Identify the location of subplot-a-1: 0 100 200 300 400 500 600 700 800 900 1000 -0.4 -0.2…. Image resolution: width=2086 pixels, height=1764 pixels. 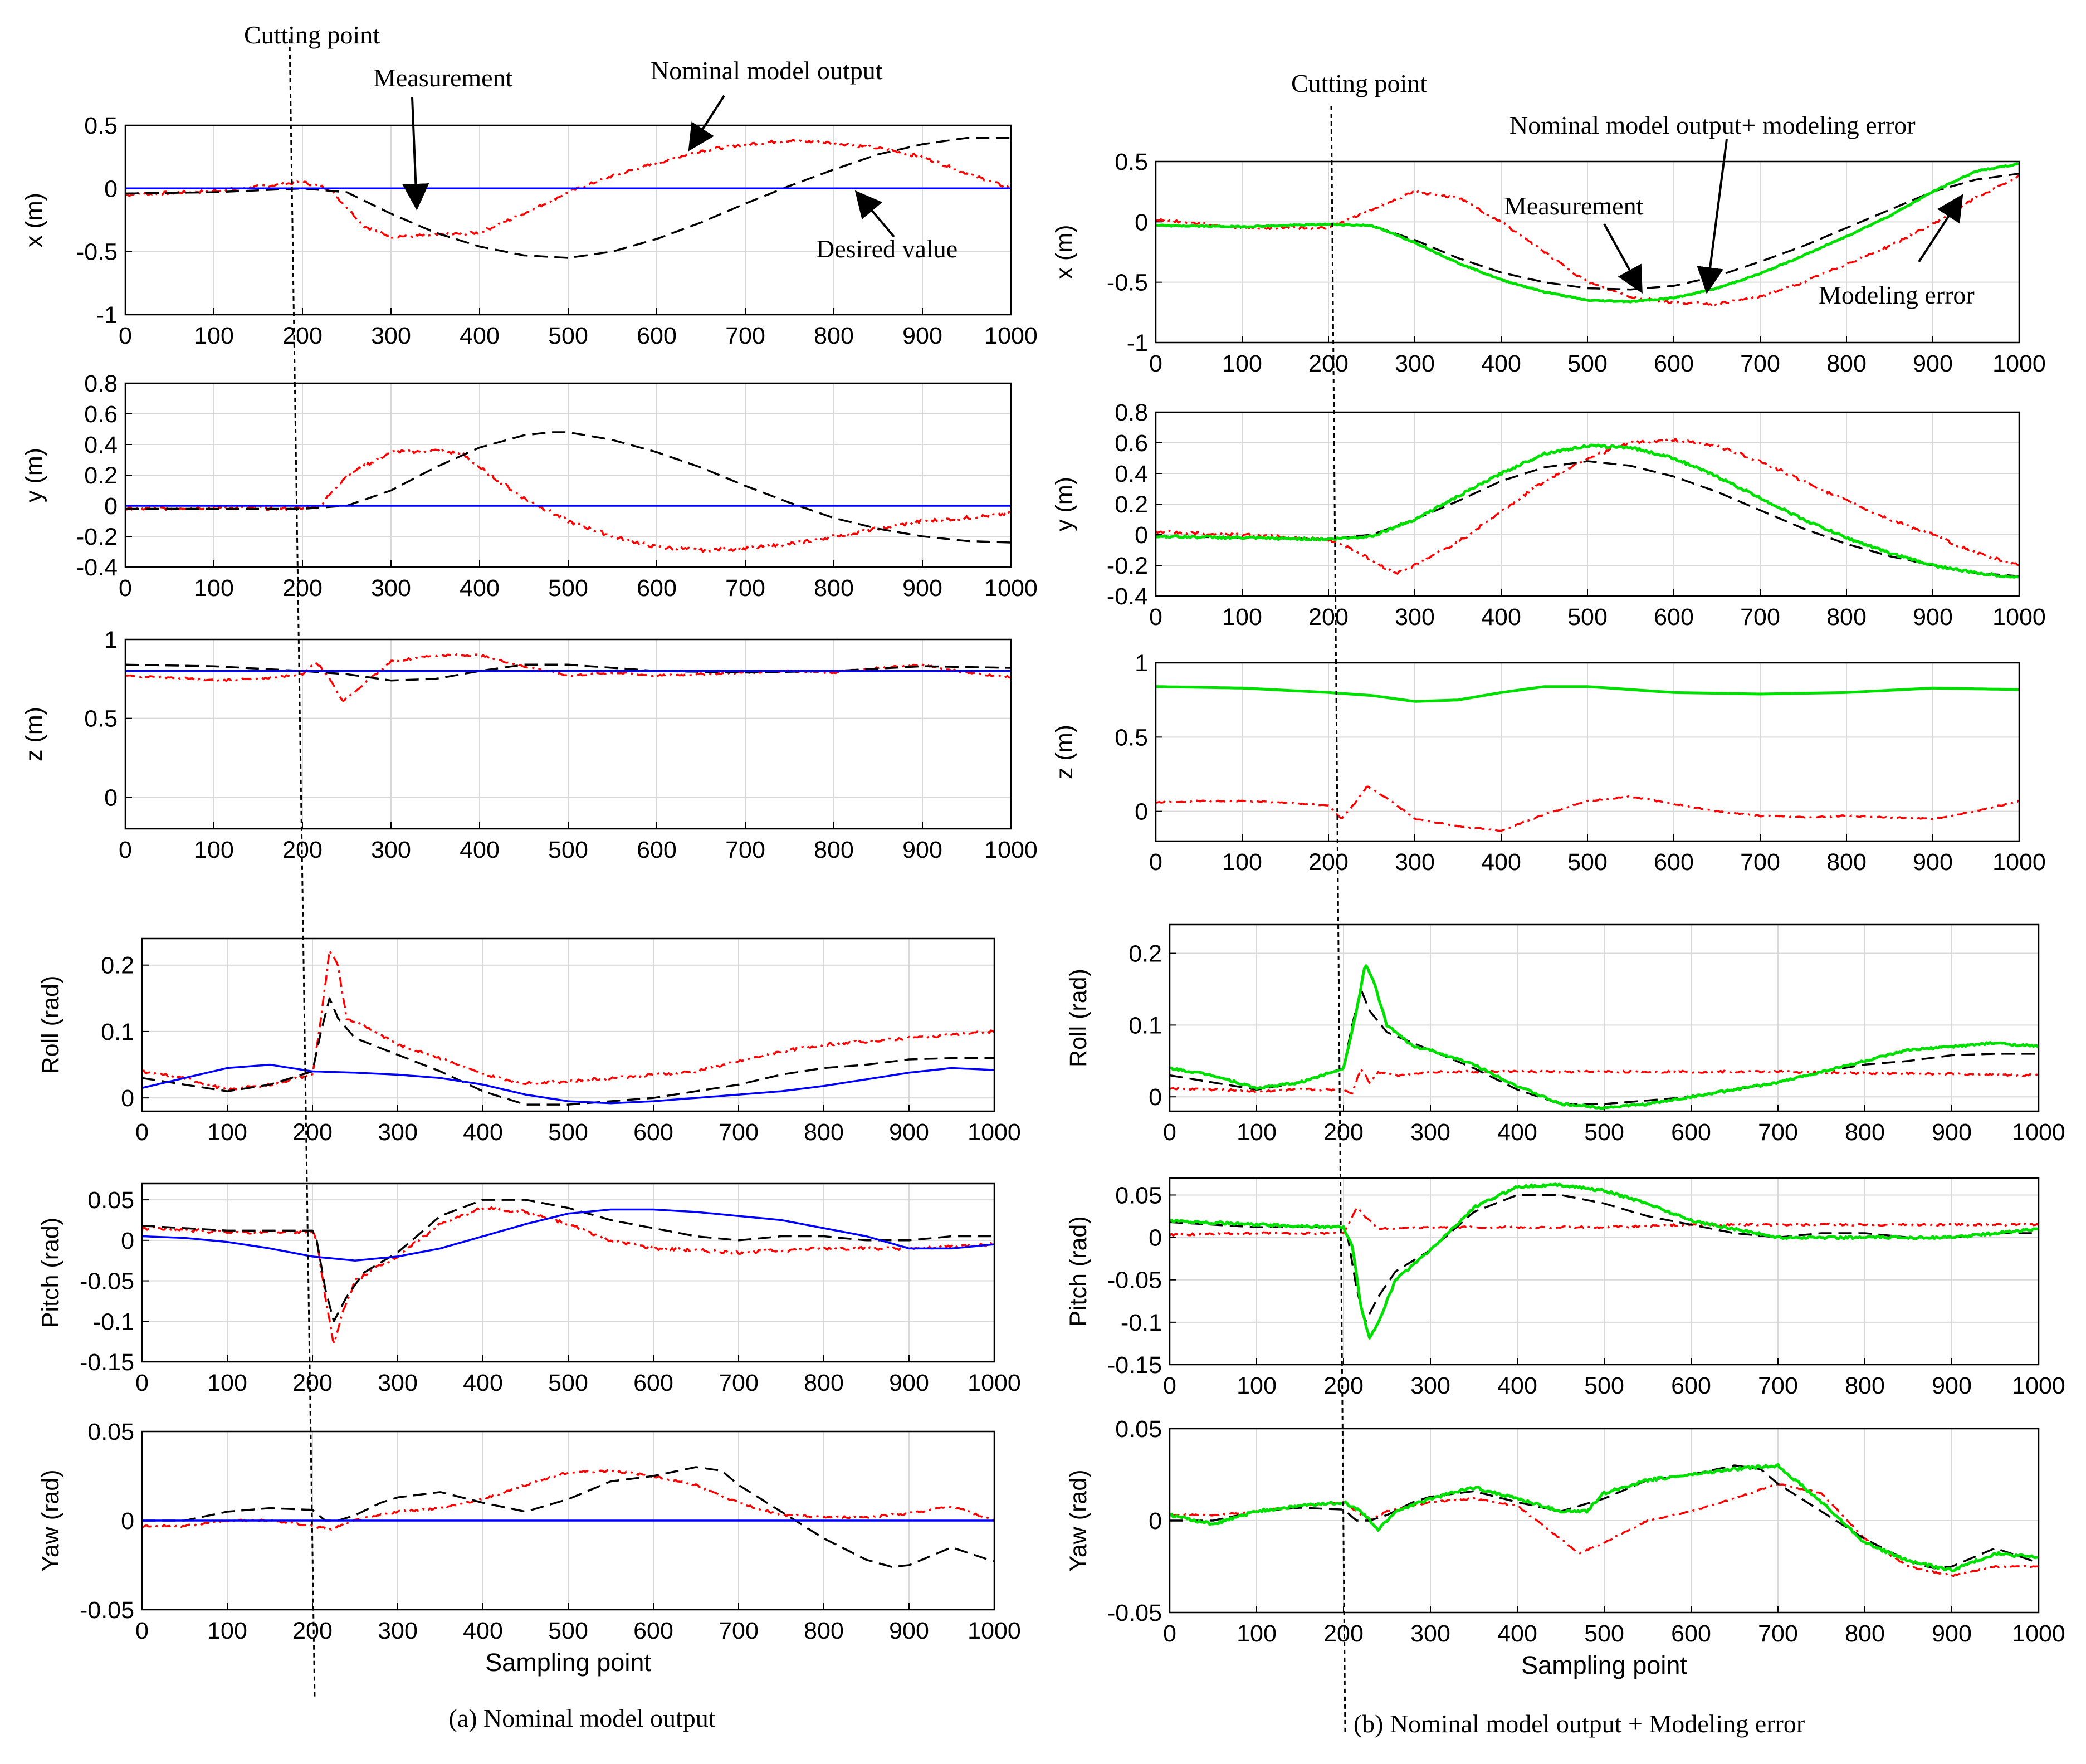
(529, 486).